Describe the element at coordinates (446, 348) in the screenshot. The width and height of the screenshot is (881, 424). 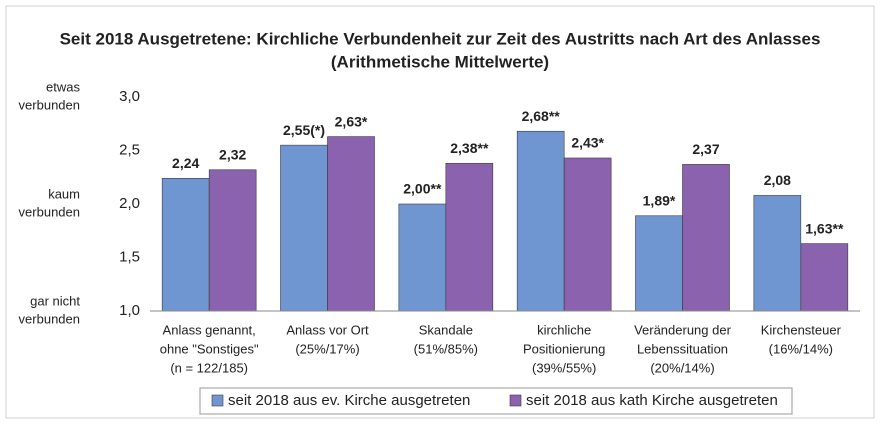
I see `x-tick-label: (51%/85%)` at that location.